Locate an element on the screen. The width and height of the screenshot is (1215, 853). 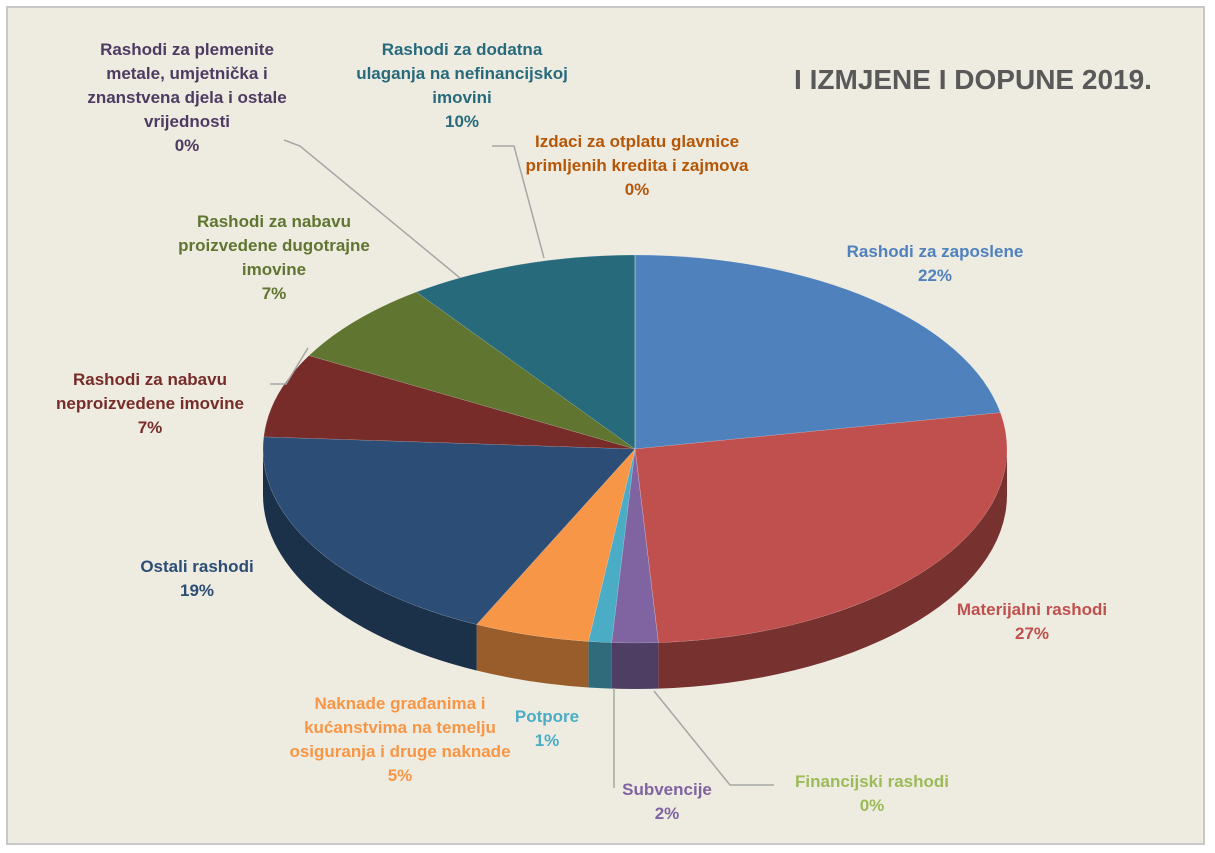
percent-label: 10% is located at coordinates (462, 121).